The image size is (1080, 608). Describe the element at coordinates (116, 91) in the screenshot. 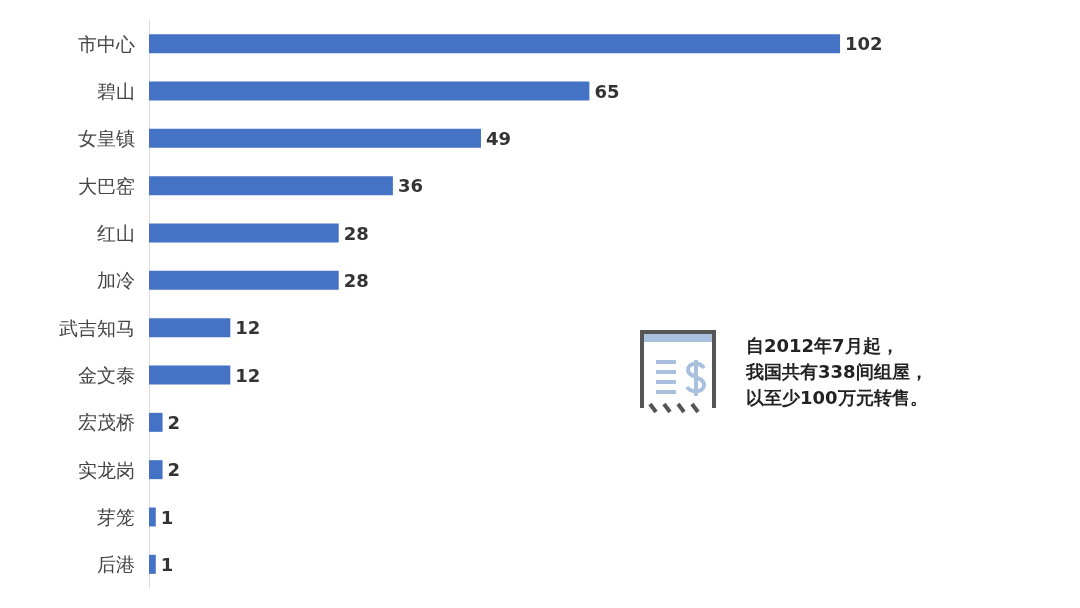

I see `y-tick-label: 碧山` at that location.